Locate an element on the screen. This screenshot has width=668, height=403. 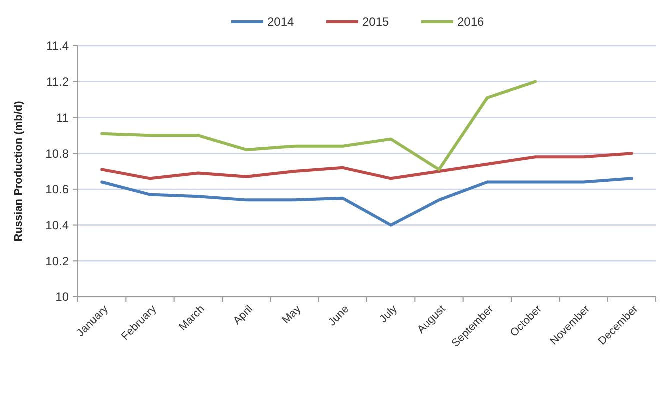
legend-label: 2014 is located at coordinates (281, 22).